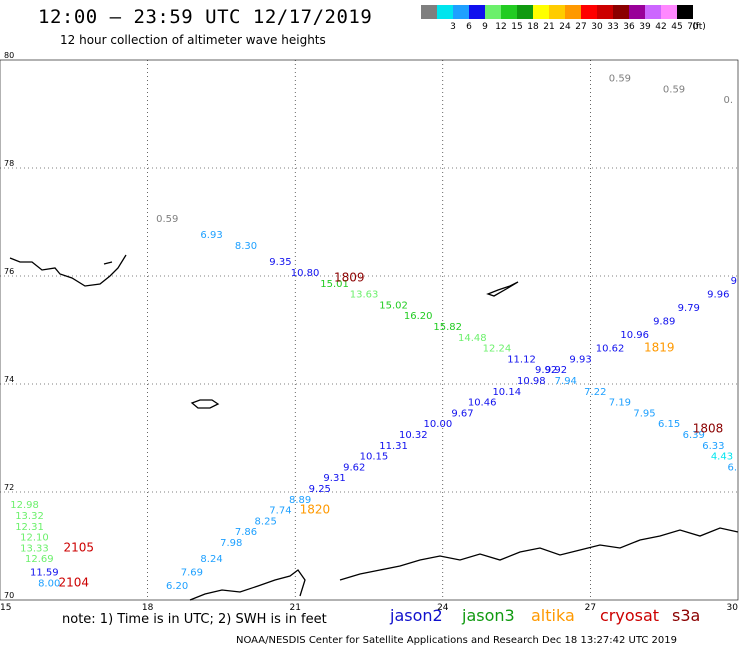 Image resolution: width=740 pixels, height=650 pixels. What do you see at coordinates (231, 543) in the screenshot?
I see `wave-height-label: 7.98` at bounding box center [231, 543].